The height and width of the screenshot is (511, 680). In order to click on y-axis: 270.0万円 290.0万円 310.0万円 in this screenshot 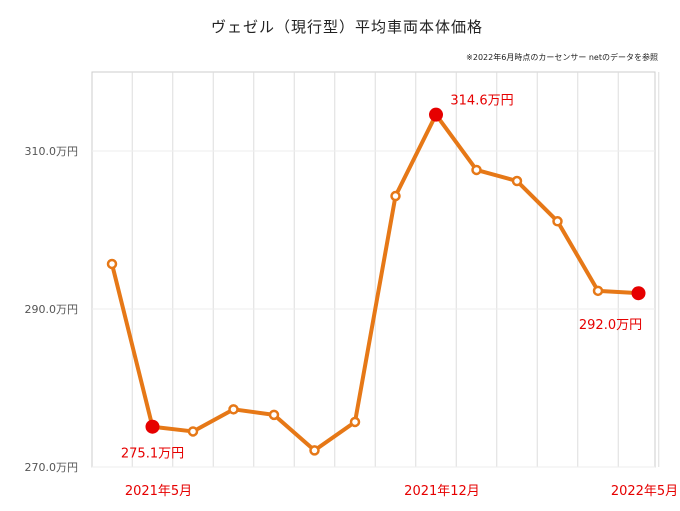, I will do `click(52, 309)`.